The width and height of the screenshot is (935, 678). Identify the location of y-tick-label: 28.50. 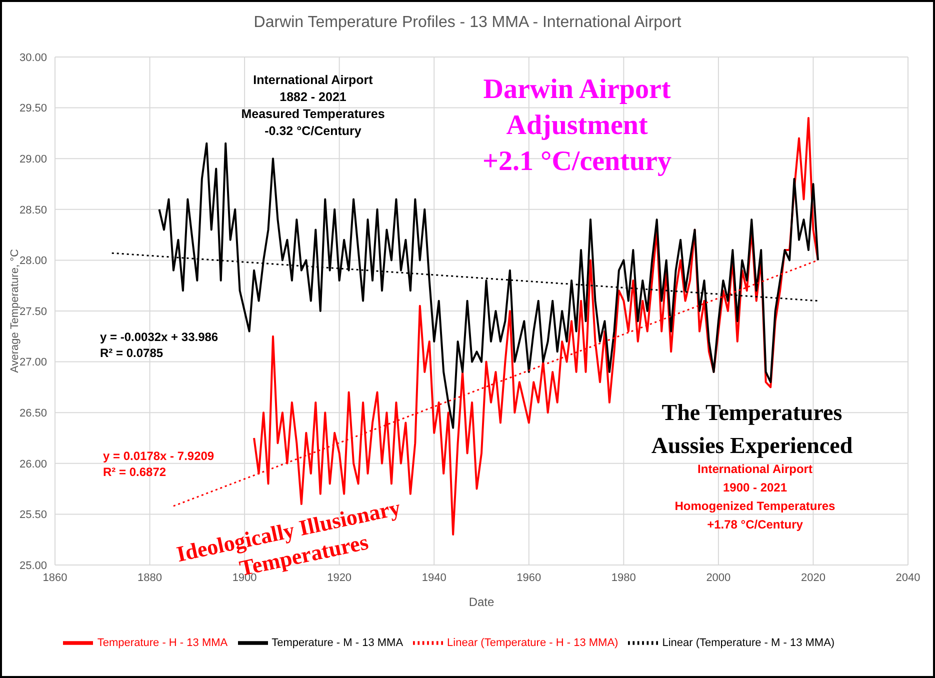
(33, 210).